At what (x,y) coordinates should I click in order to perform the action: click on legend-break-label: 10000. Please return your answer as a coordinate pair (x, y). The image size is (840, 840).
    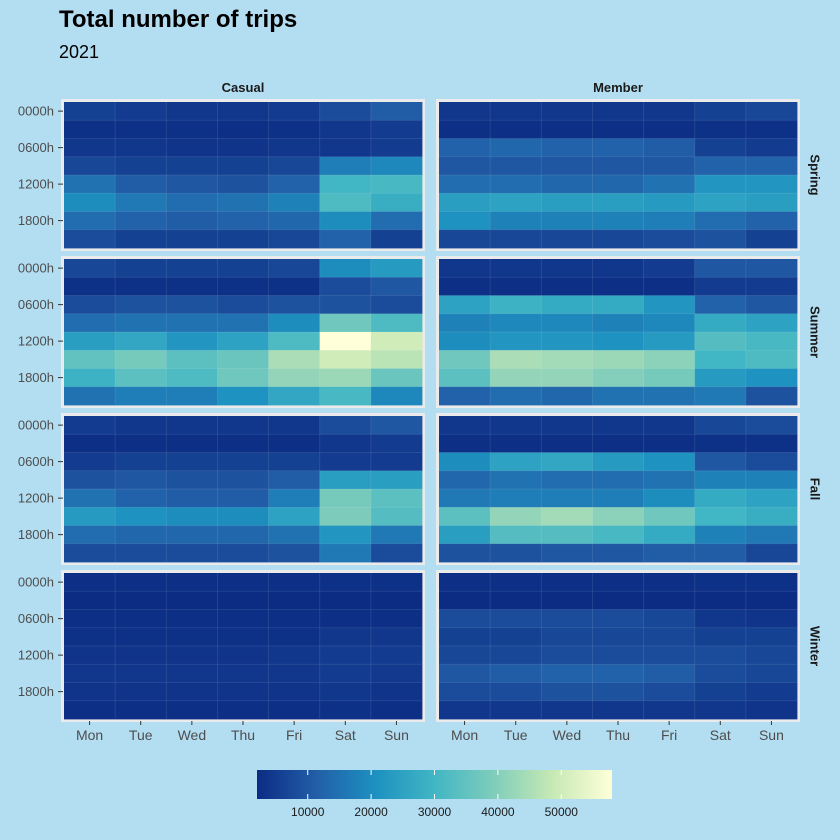
    Looking at the image, I should click on (308, 812).